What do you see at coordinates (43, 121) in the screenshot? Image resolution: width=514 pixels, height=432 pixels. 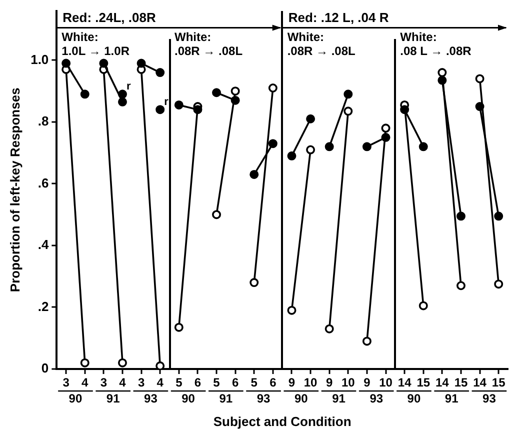 I see `y-tick-label: .8` at bounding box center [43, 121].